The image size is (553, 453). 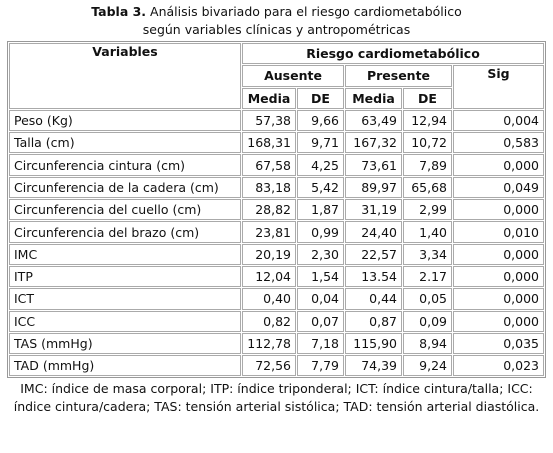 I want to click on table-cell: Circunferencia del brazo (cm), so click(x=125, y=232).